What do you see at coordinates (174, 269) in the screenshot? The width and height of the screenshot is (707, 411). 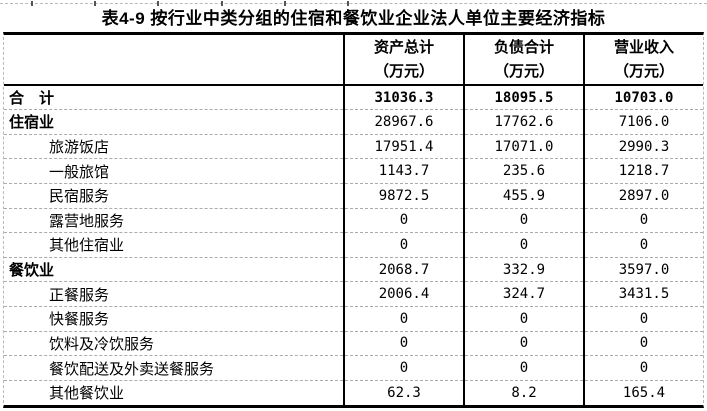 I see `row-label: 餐饮业` at bounding box center [174, 269].